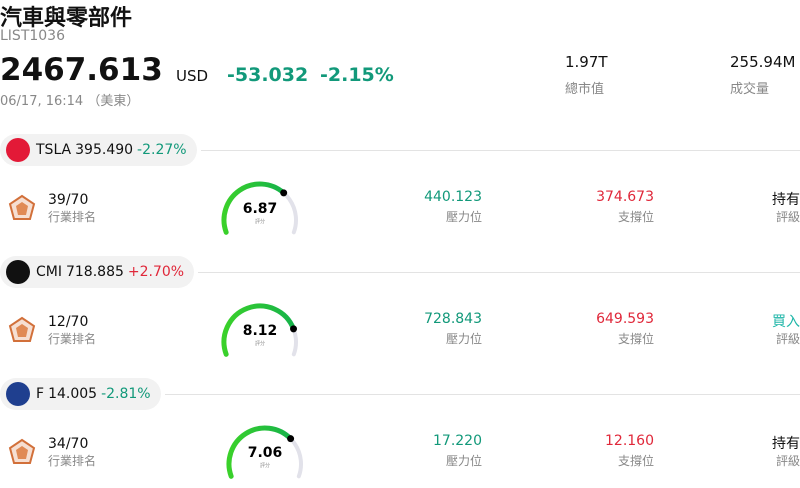  I want to click on stock-price: 395.490, so click(104, 150).